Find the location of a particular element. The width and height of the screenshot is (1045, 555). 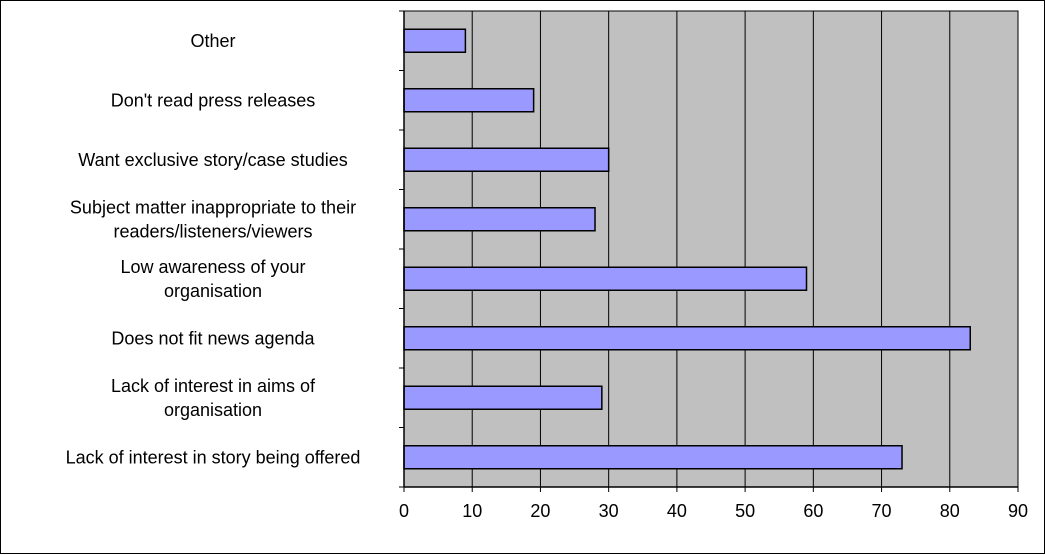

category-label-line: Lack of interest in aims of is located at coordinates (213, 386).